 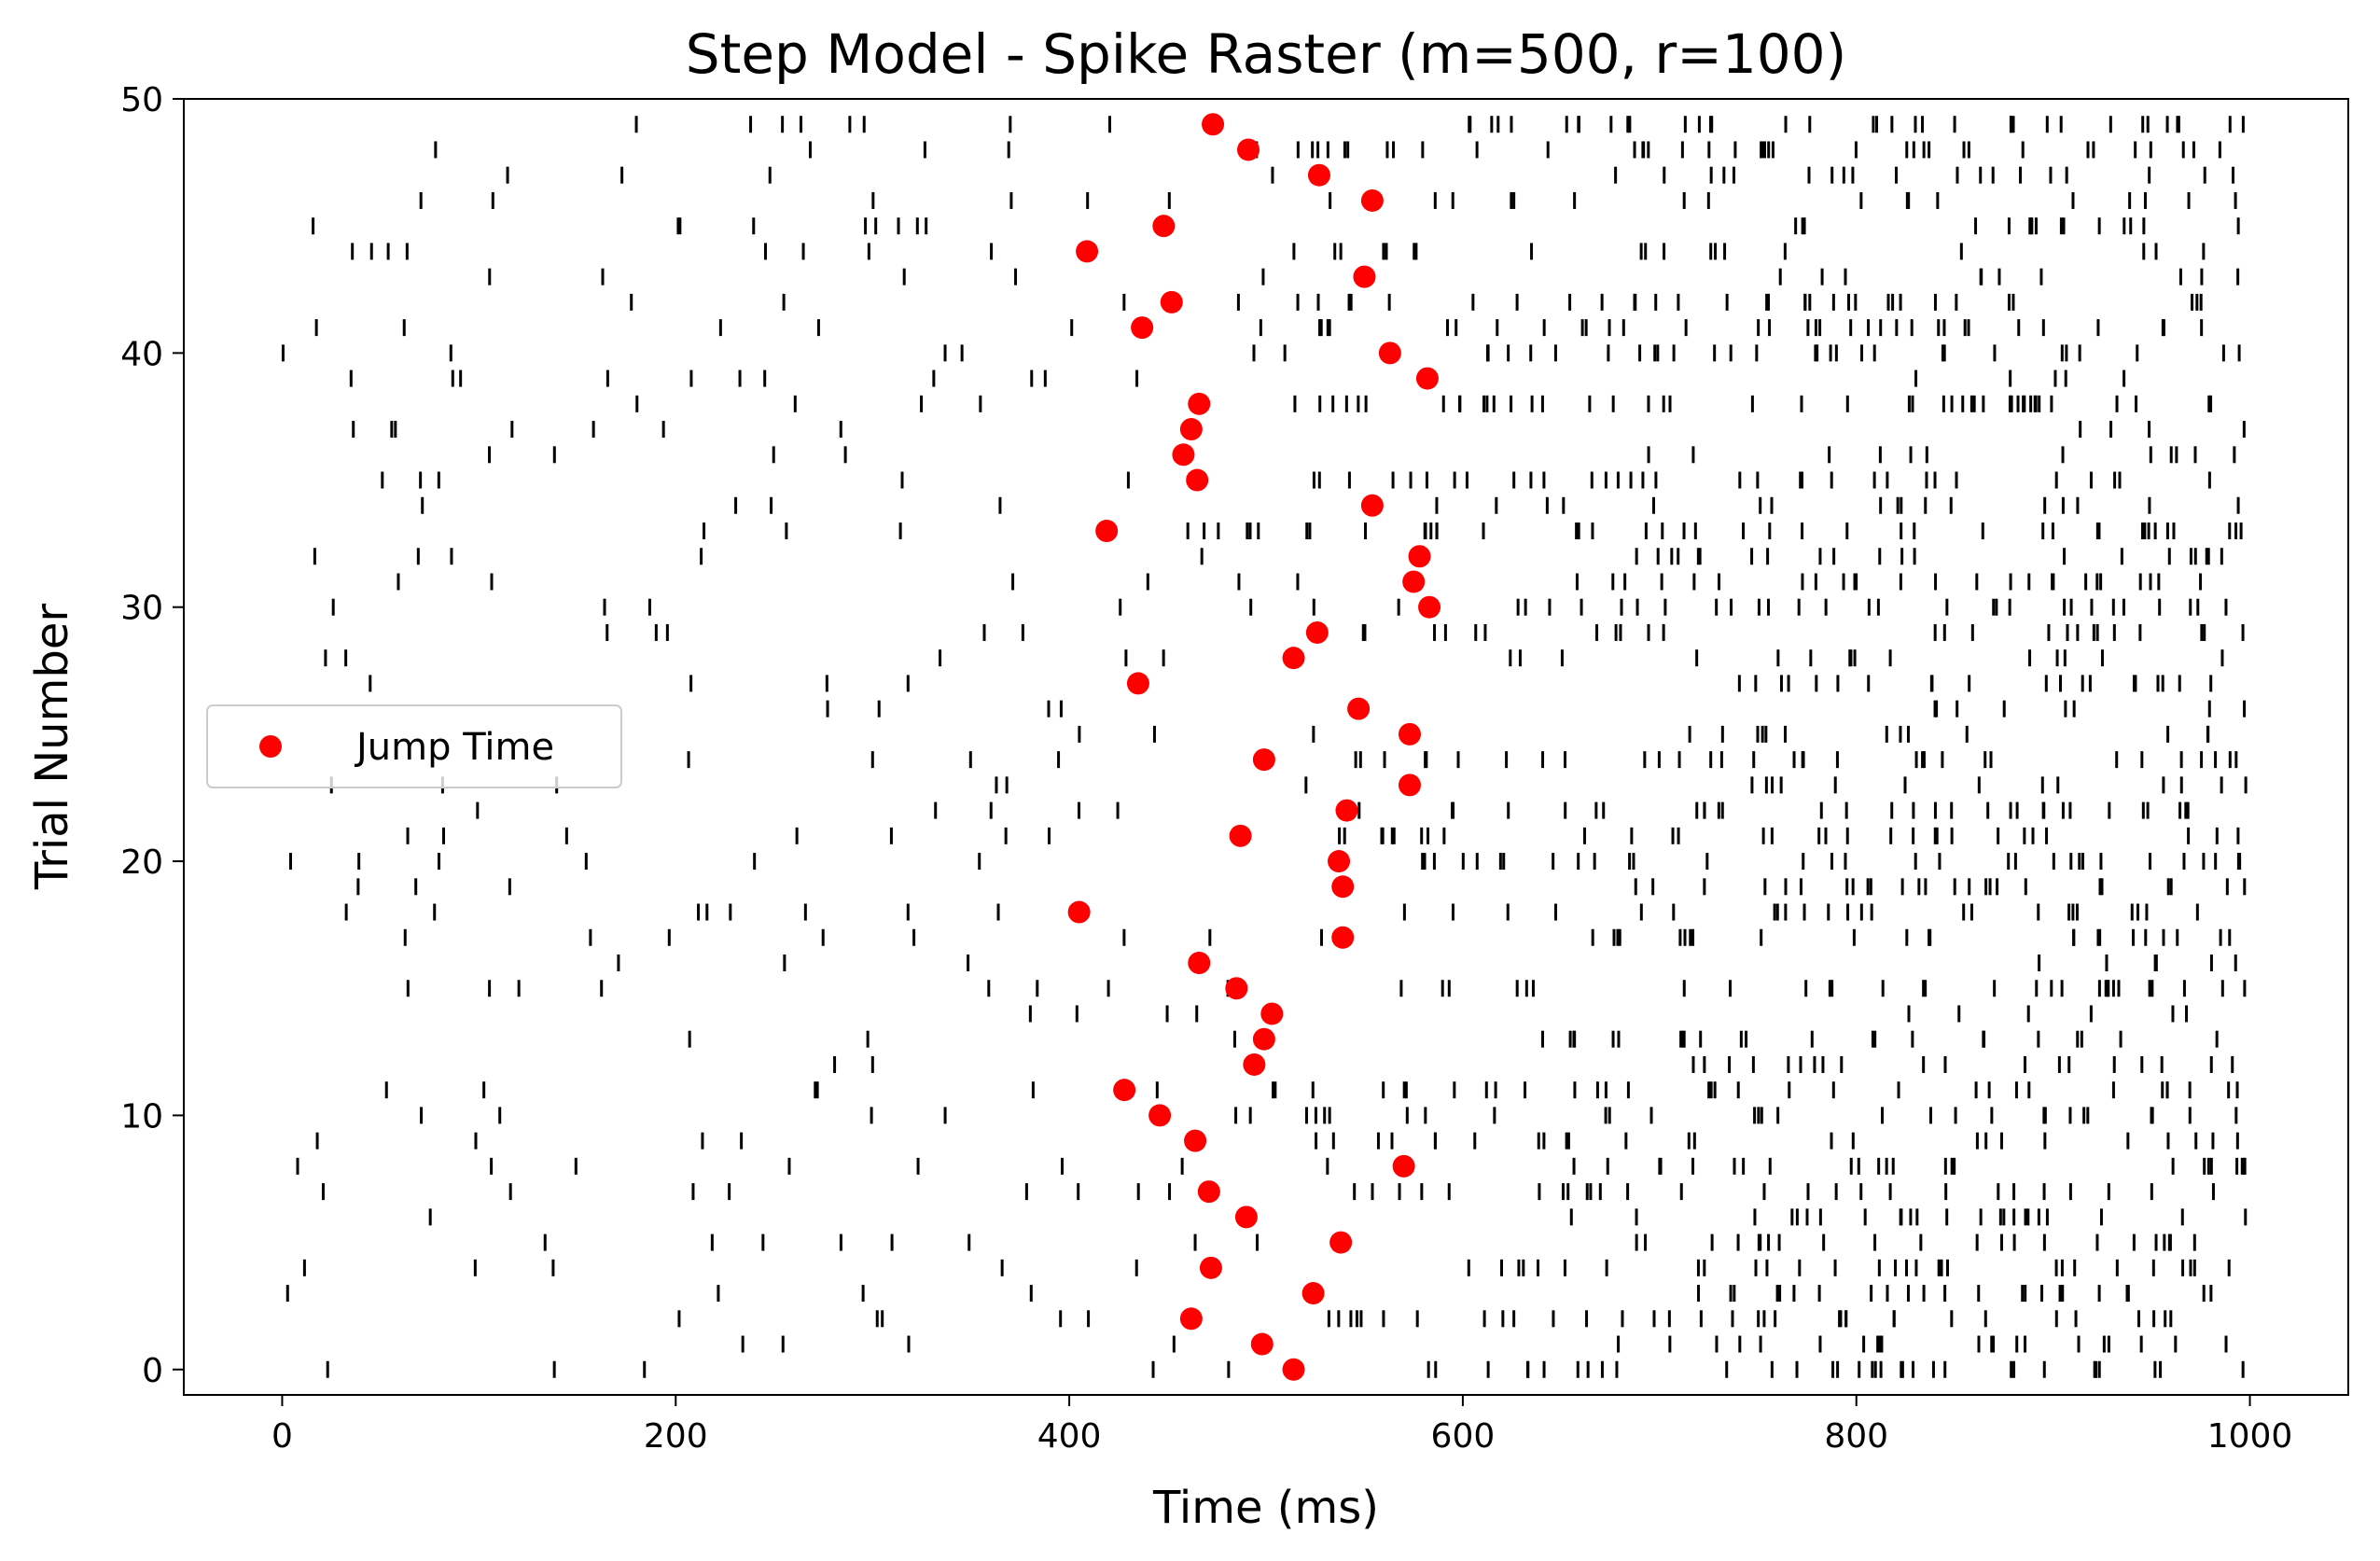 What do you see at coordinates (271, 746) in the screenshot?
I see `legend-marker-jump-time` at bounding box center [271, 746].